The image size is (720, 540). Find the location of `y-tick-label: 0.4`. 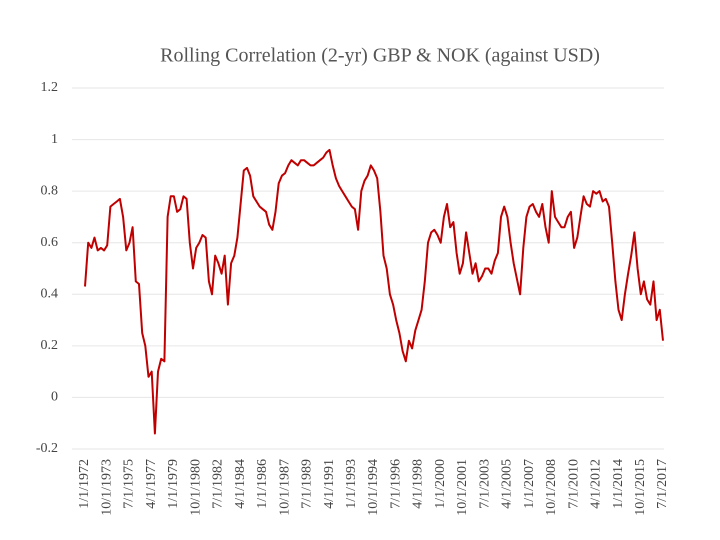

y-tick-label: 0.4 is located at coordinates (50, 294).